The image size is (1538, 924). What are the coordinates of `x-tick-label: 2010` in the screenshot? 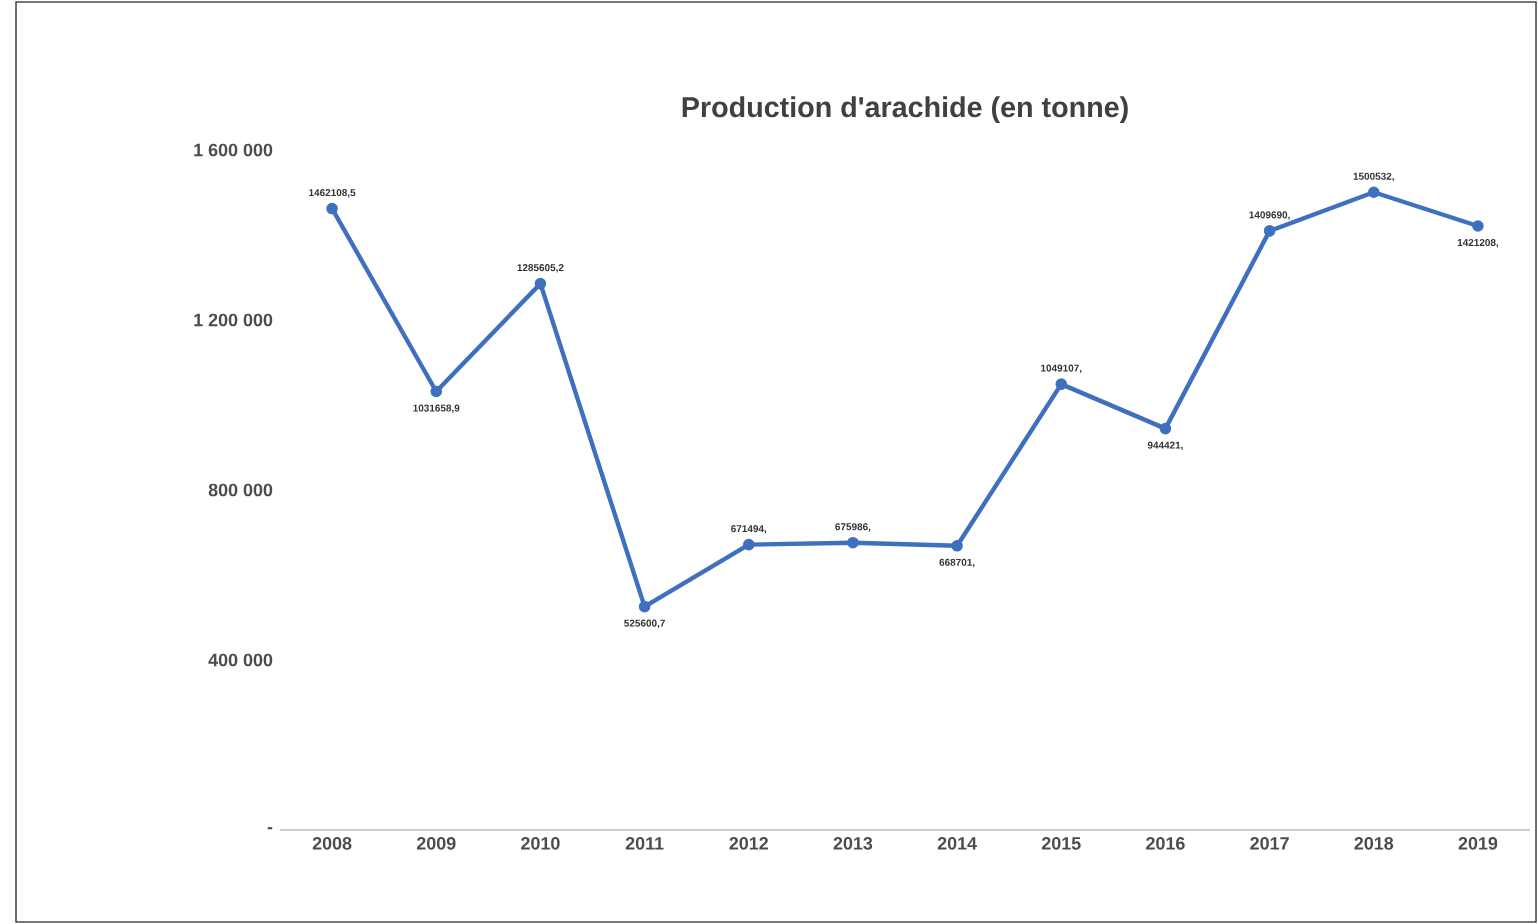 It's located at (540, 843).